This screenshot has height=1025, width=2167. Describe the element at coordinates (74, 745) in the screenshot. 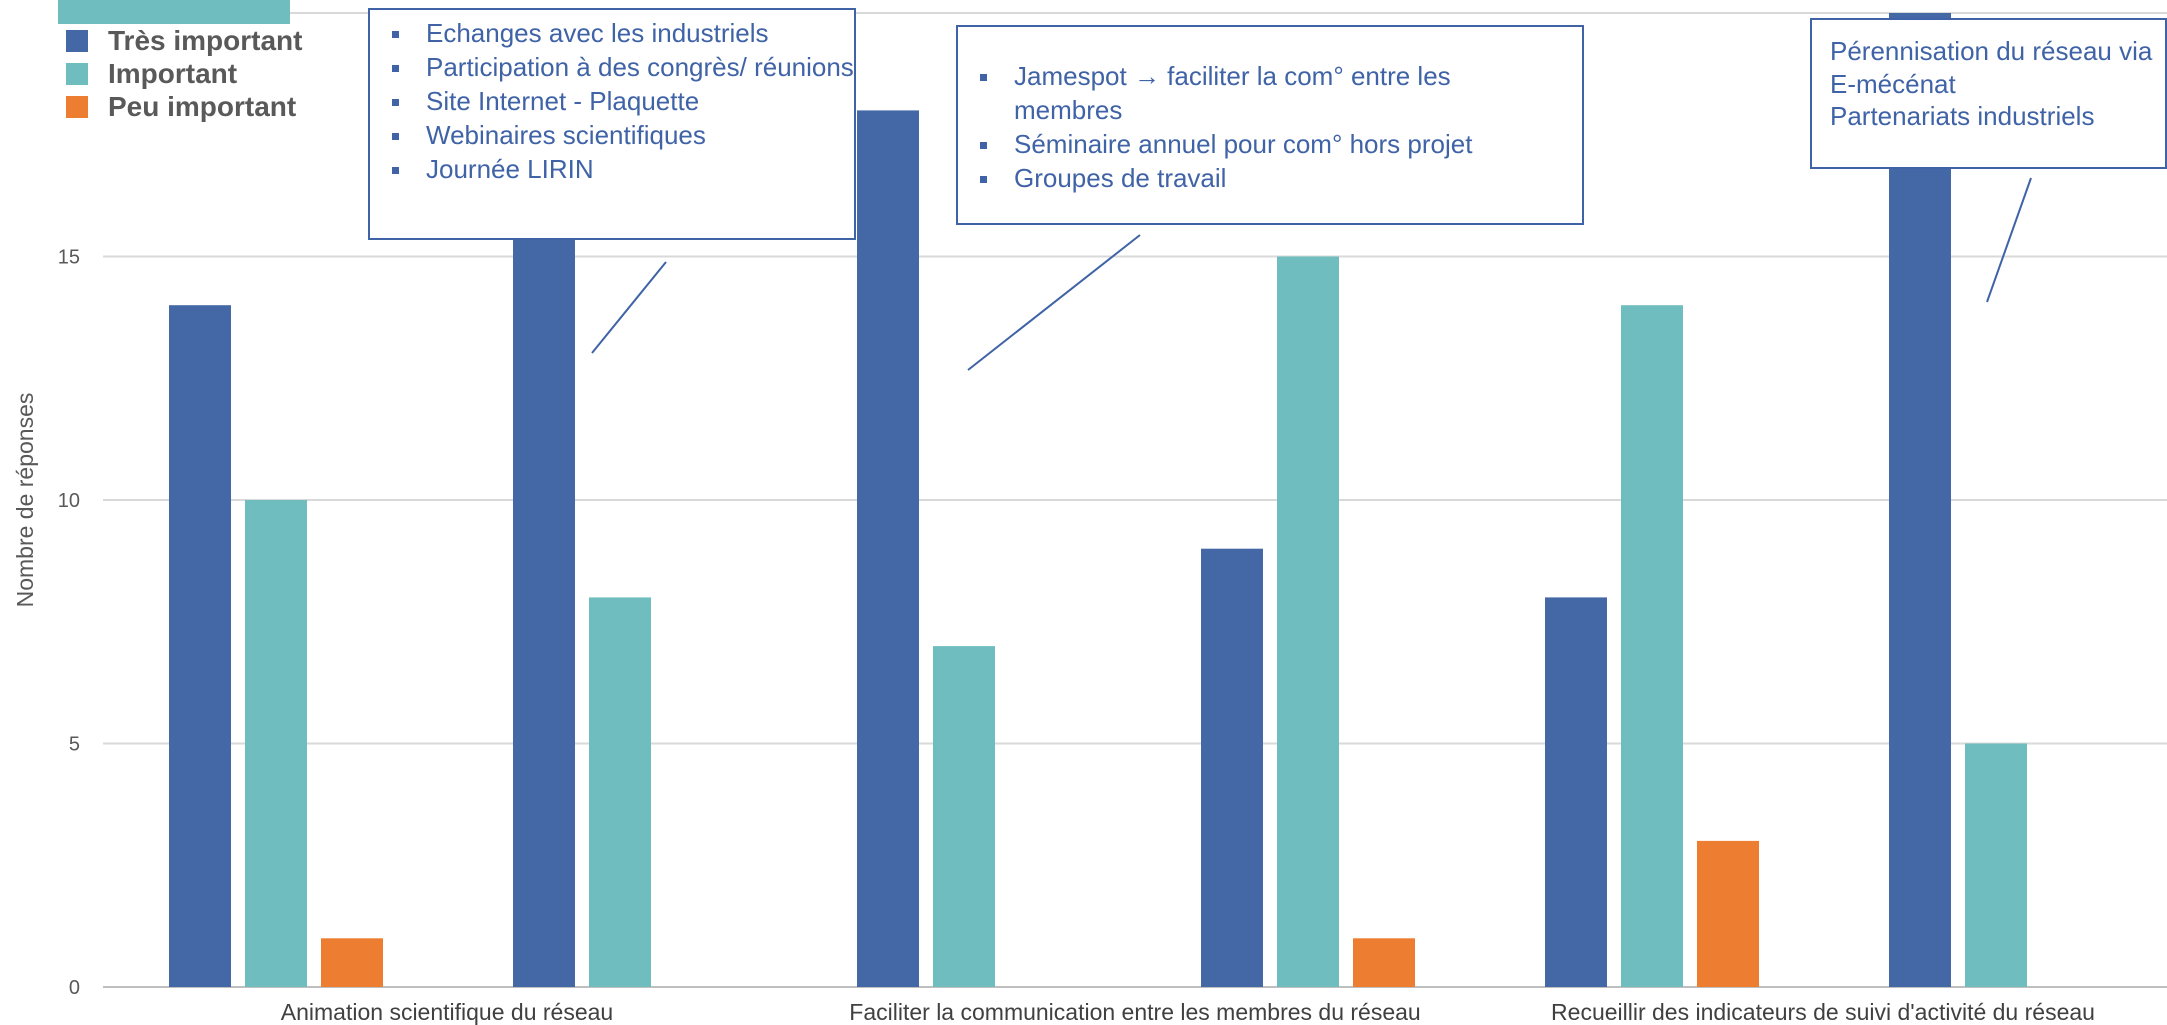

I see `y-tick-label: 5` at that location.